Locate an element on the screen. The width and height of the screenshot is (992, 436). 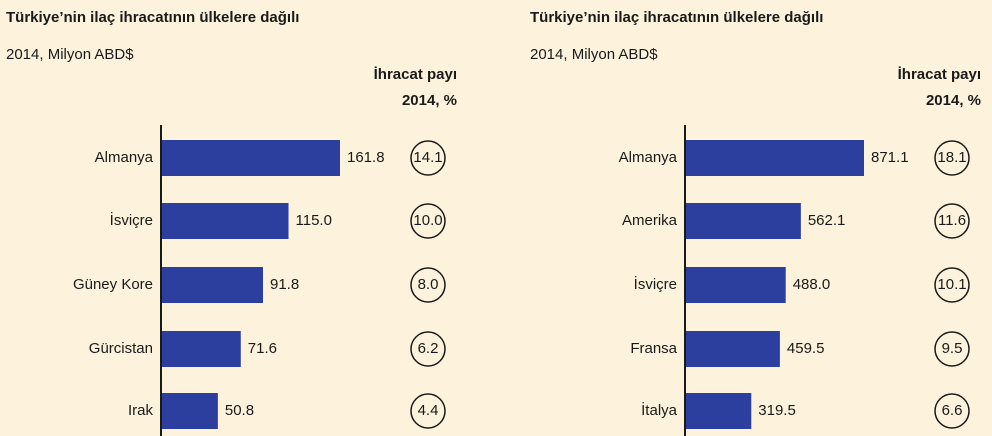
value-label: 71.6 is located at coordinates (262, 348).